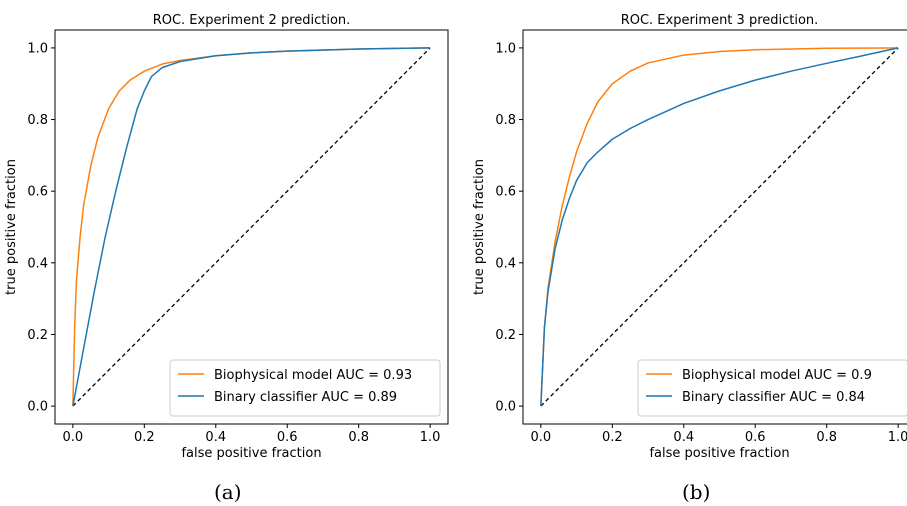 The width and height of the screenshot is (907, 506). Describe the element at coordinates (696, 492) in the screenshot. I see `caption-b: (b)` at that location.